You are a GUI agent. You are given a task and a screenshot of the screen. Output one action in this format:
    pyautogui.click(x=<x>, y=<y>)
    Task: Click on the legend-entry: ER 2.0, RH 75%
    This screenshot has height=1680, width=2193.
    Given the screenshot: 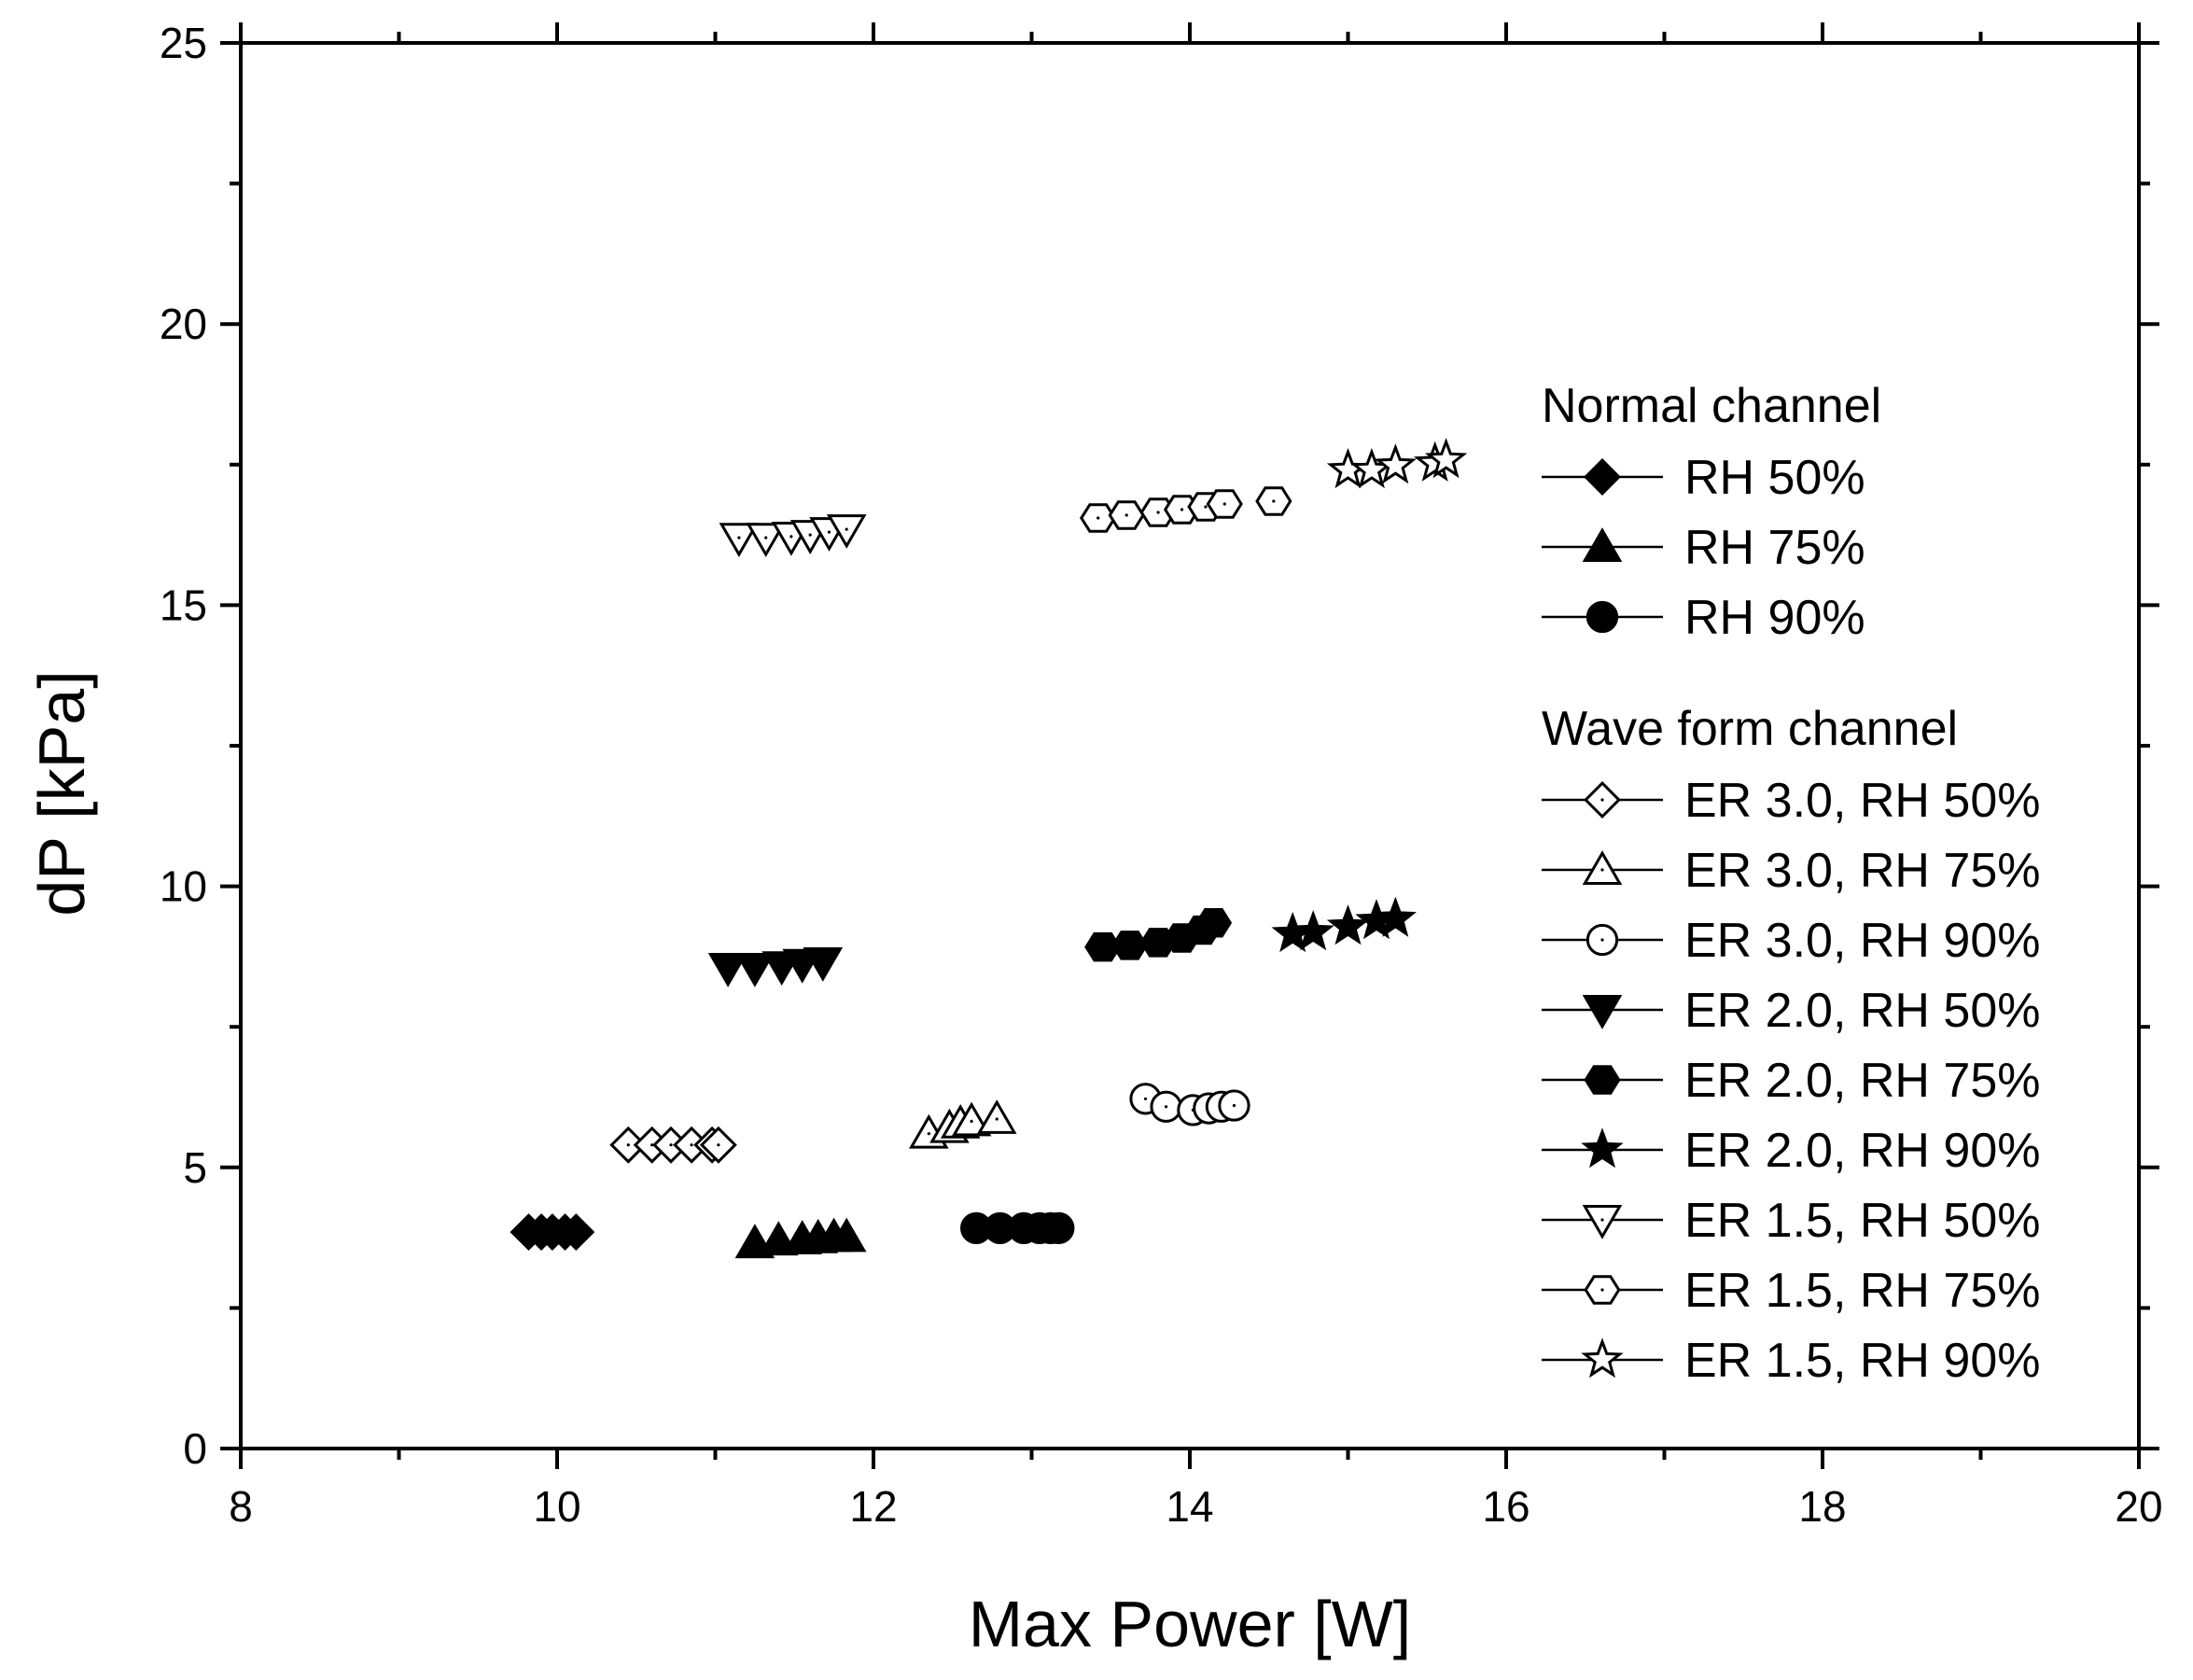 What is the action you would take?
    pyautogui.click(x=1791, y=1081)
    